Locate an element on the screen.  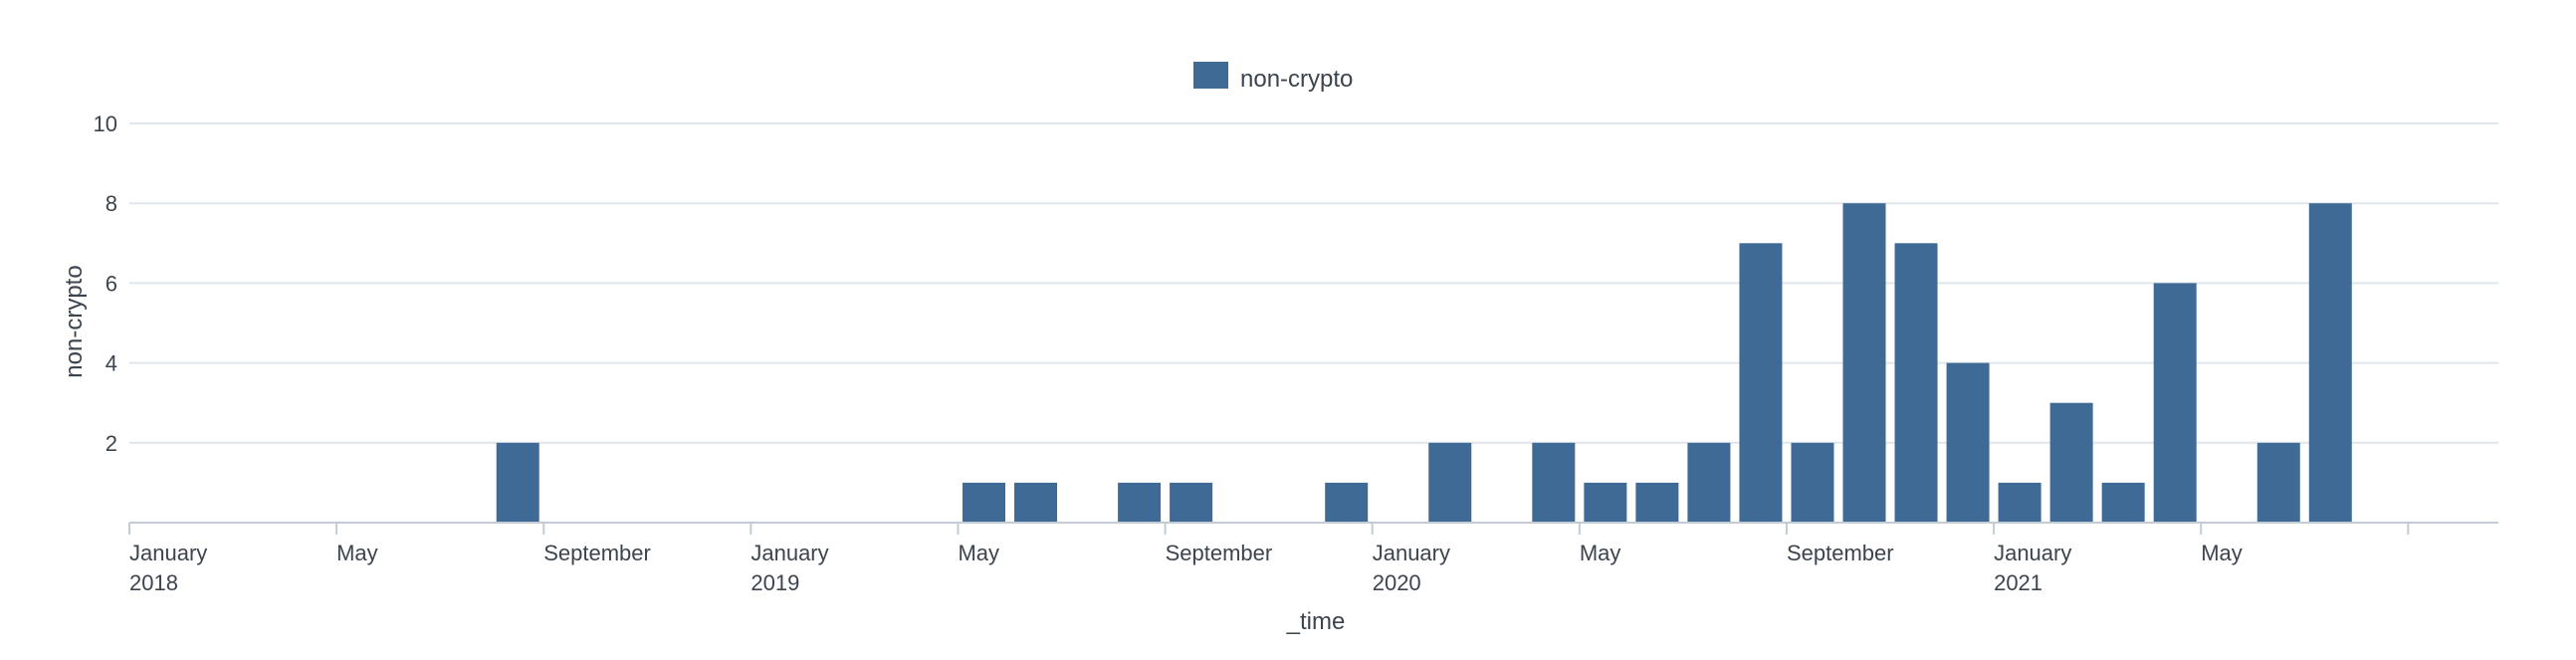
legend: non-crypto is located at coordinates (1273, 78).